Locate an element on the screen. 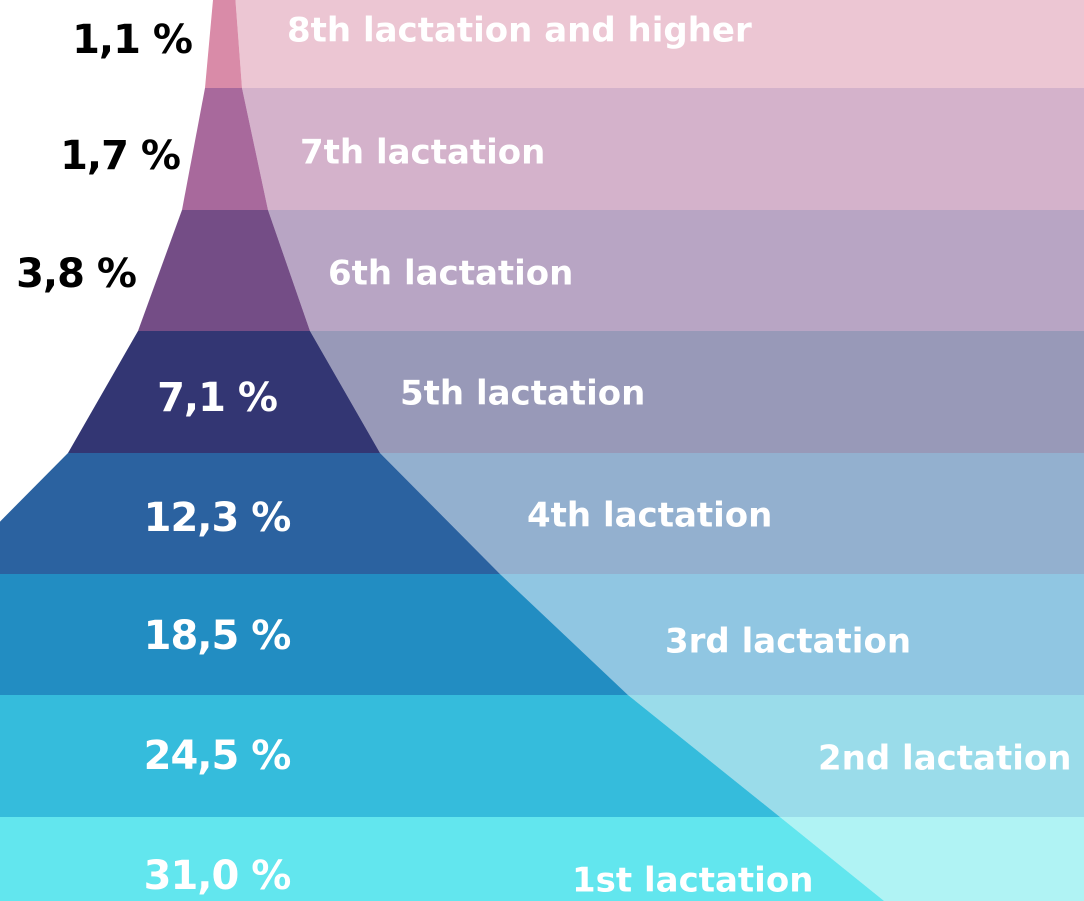  value-label: 12,3 % is located at coordinates (217, 518).